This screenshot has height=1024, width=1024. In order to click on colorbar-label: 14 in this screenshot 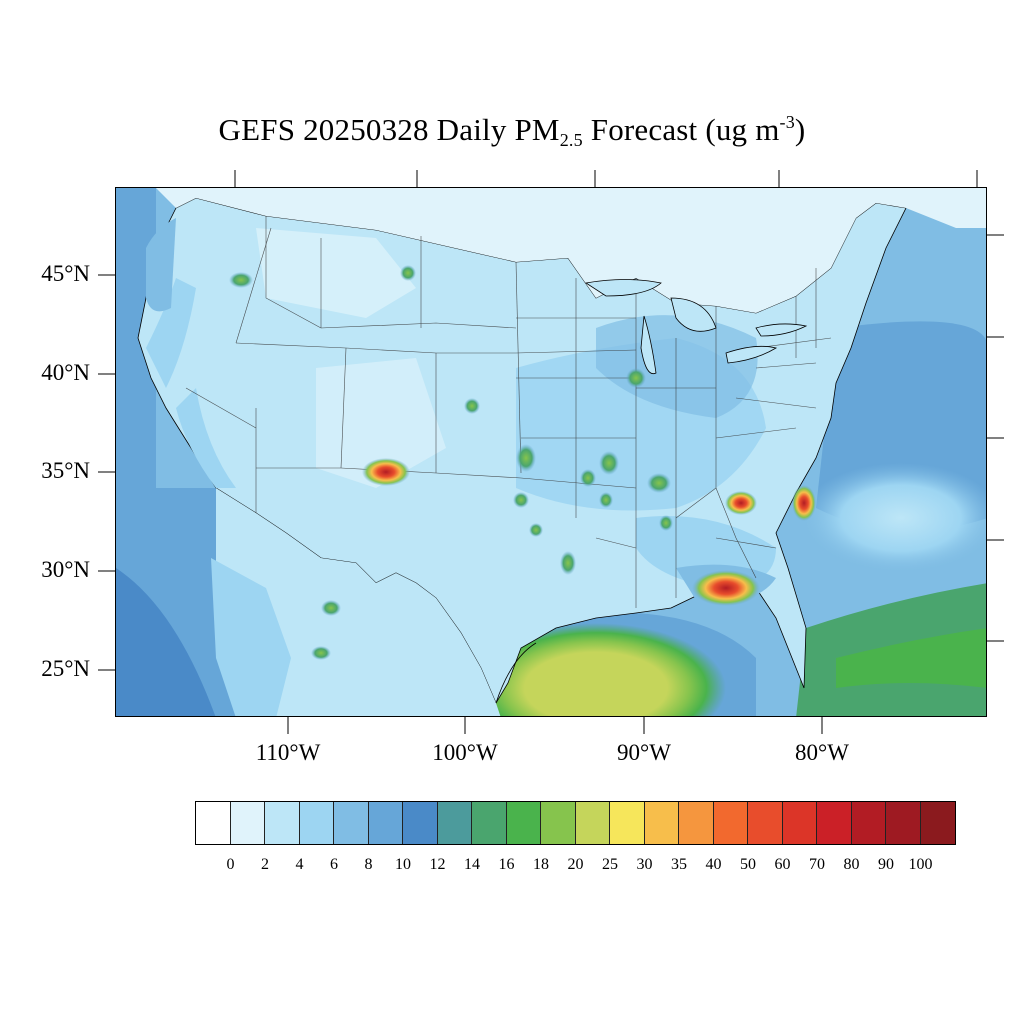, I will do `click(472, 864)`.